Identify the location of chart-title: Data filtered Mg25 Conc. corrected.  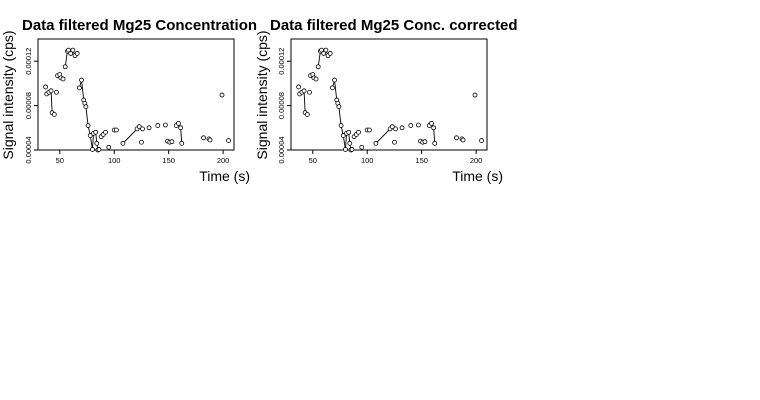
(394, 25).